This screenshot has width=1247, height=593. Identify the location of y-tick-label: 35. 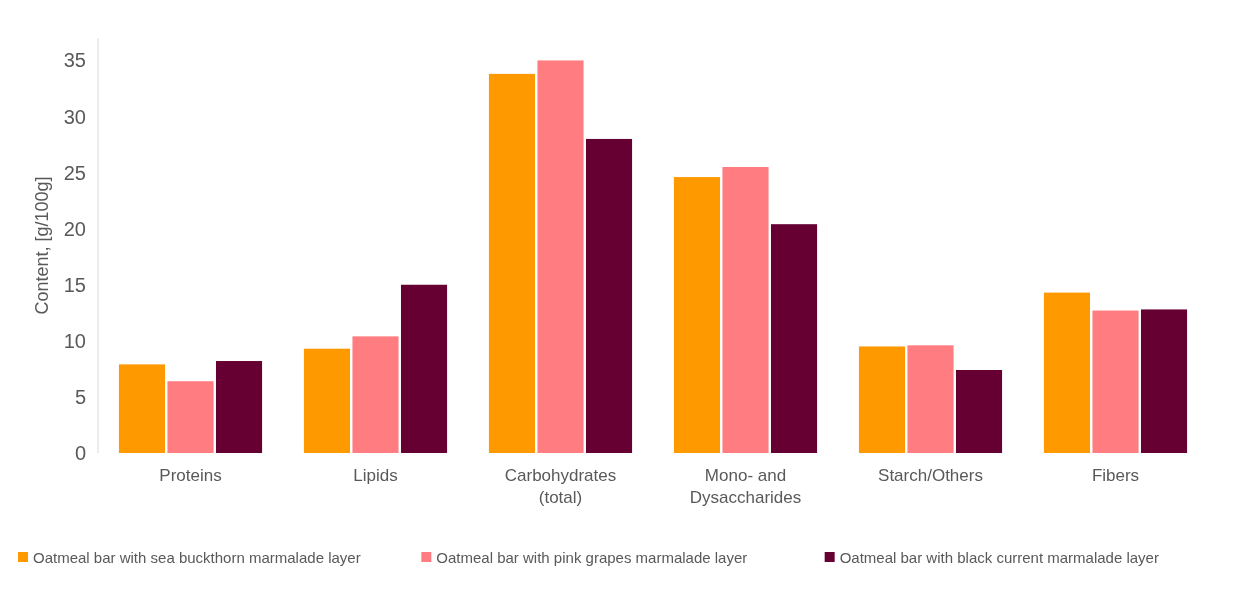
(74, 60).